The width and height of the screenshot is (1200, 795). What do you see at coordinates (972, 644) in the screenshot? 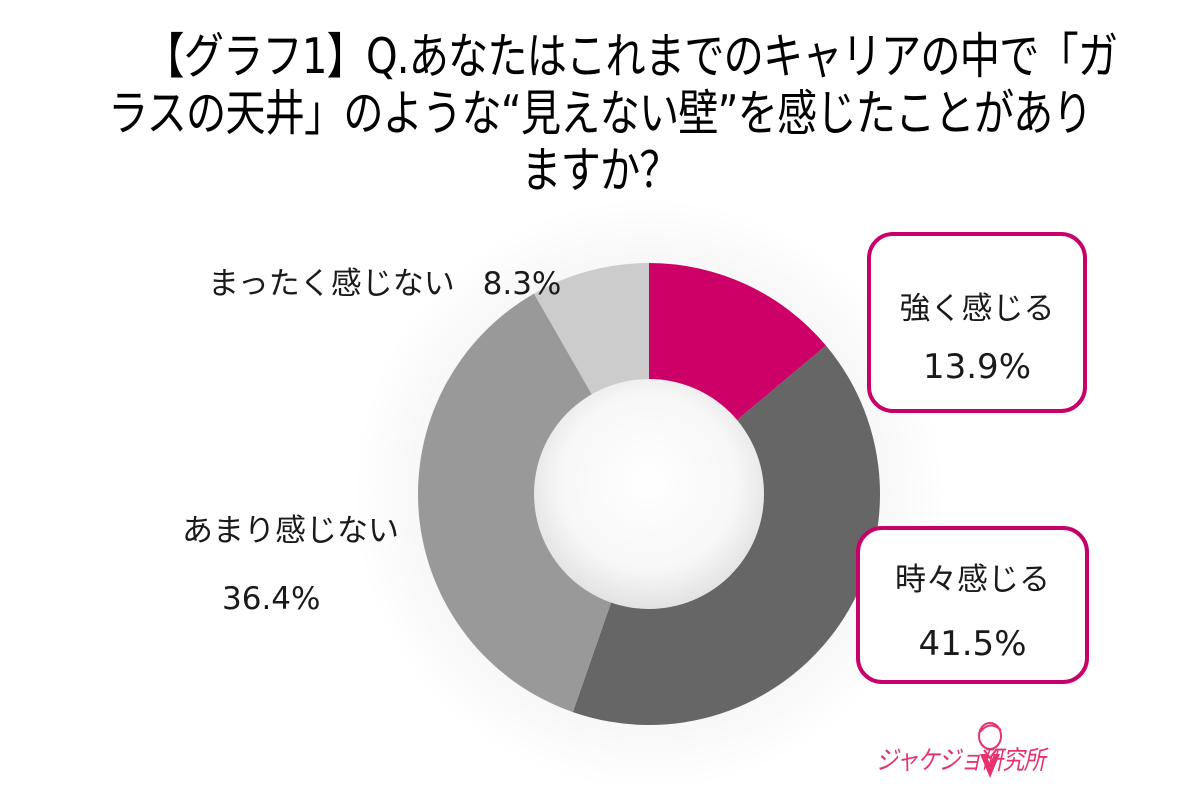
I see `label-sometimes-value: 41.5%` at bounding box center [972, 644].